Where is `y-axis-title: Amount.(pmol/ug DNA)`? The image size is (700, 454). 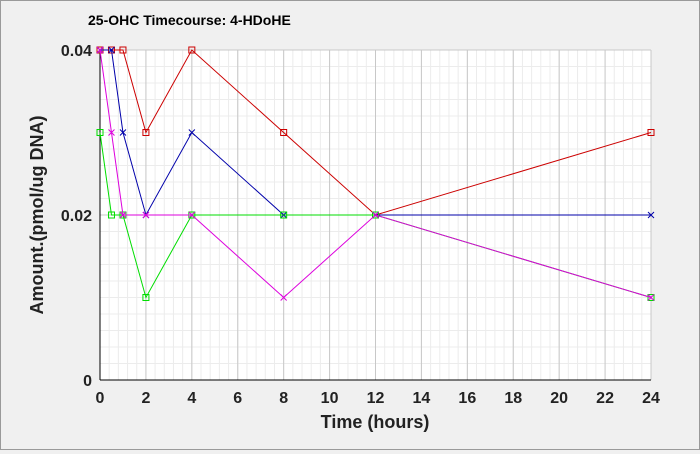 y-axis-title: Amount.(pmol/ug DNA) is located at coordinates (37, 215).